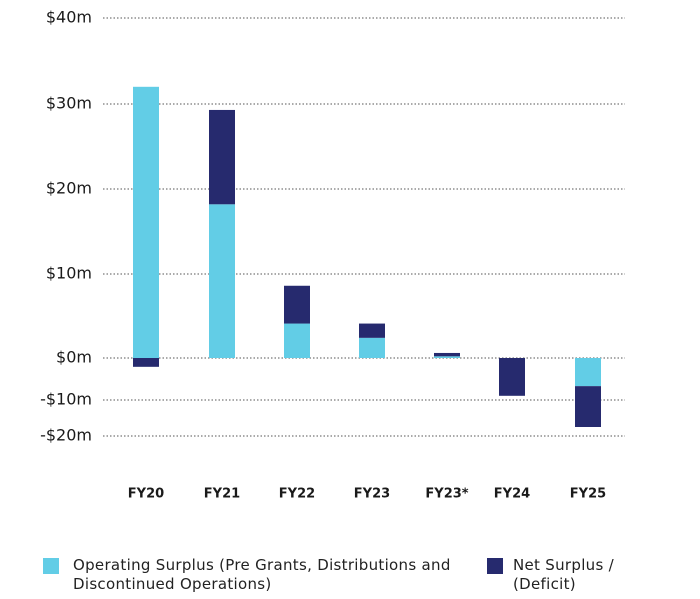 The image size is (700, 599). What do you see at coordinates (446, 494) in the screenshot?
I see `x-tick-label: FY23*` at bounding box center [446, 494].